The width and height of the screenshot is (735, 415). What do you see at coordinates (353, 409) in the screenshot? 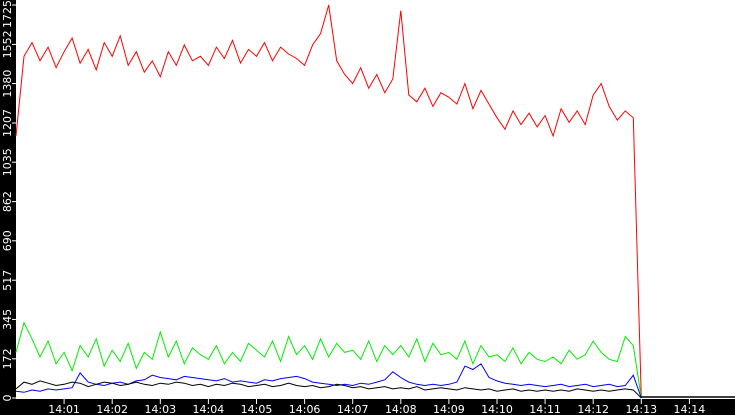
I see `x-tick-label: 14:07` at bounding box center [353, 409].